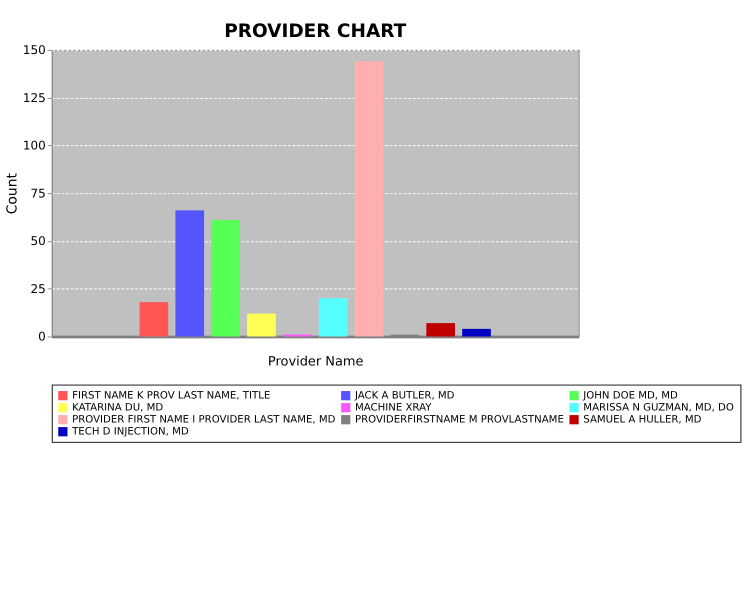 This screenshot has height=601, width=746. What do you see at coordinates (118, 408) in the screenshot?
I see `legend-label: KATARINA DU, MD` at bounding box center [118, 408].